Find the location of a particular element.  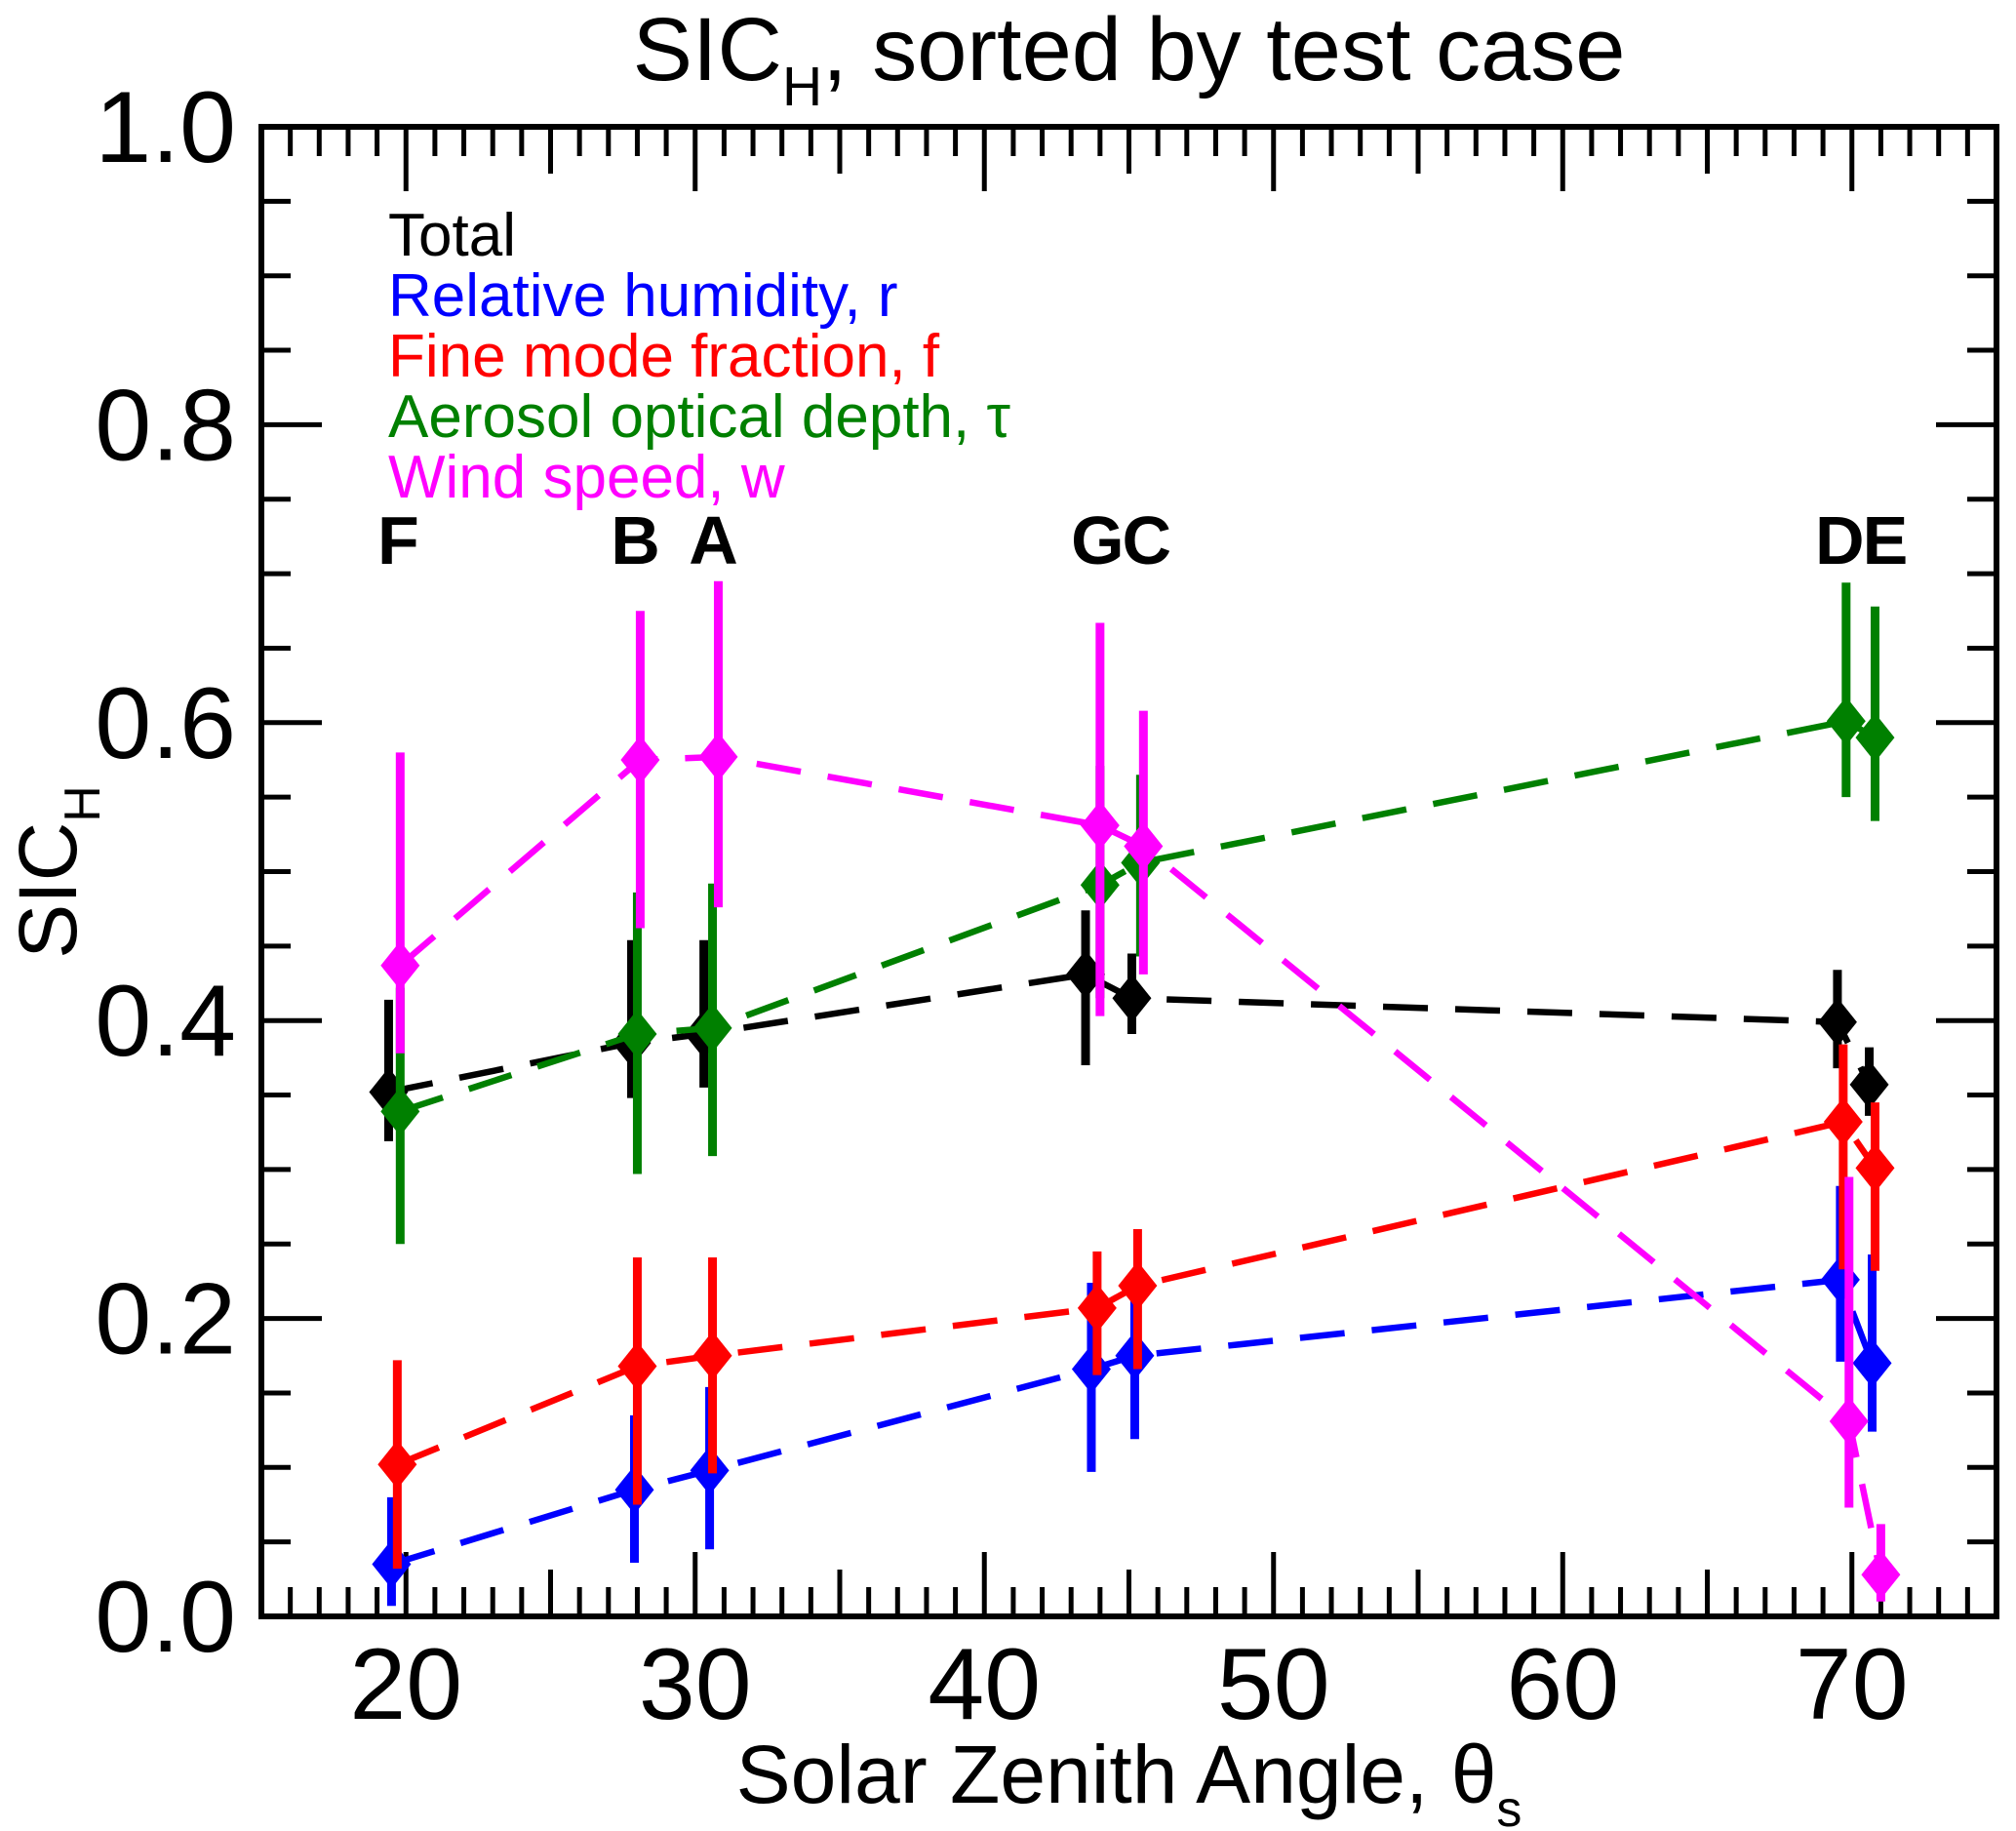

case-label: B is located at coordinates (635, 540).